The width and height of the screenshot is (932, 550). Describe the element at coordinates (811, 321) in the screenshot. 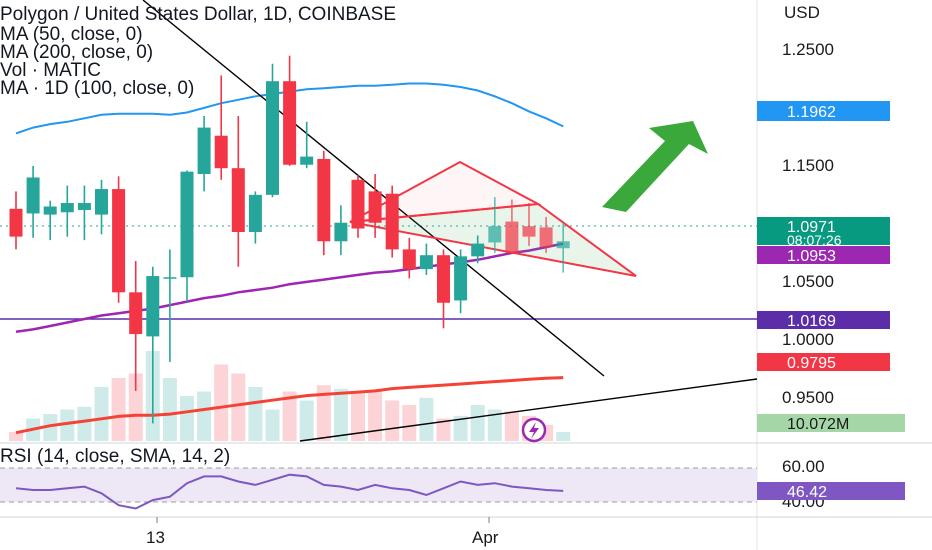

I see `svg-text: 1.0169` at that location.